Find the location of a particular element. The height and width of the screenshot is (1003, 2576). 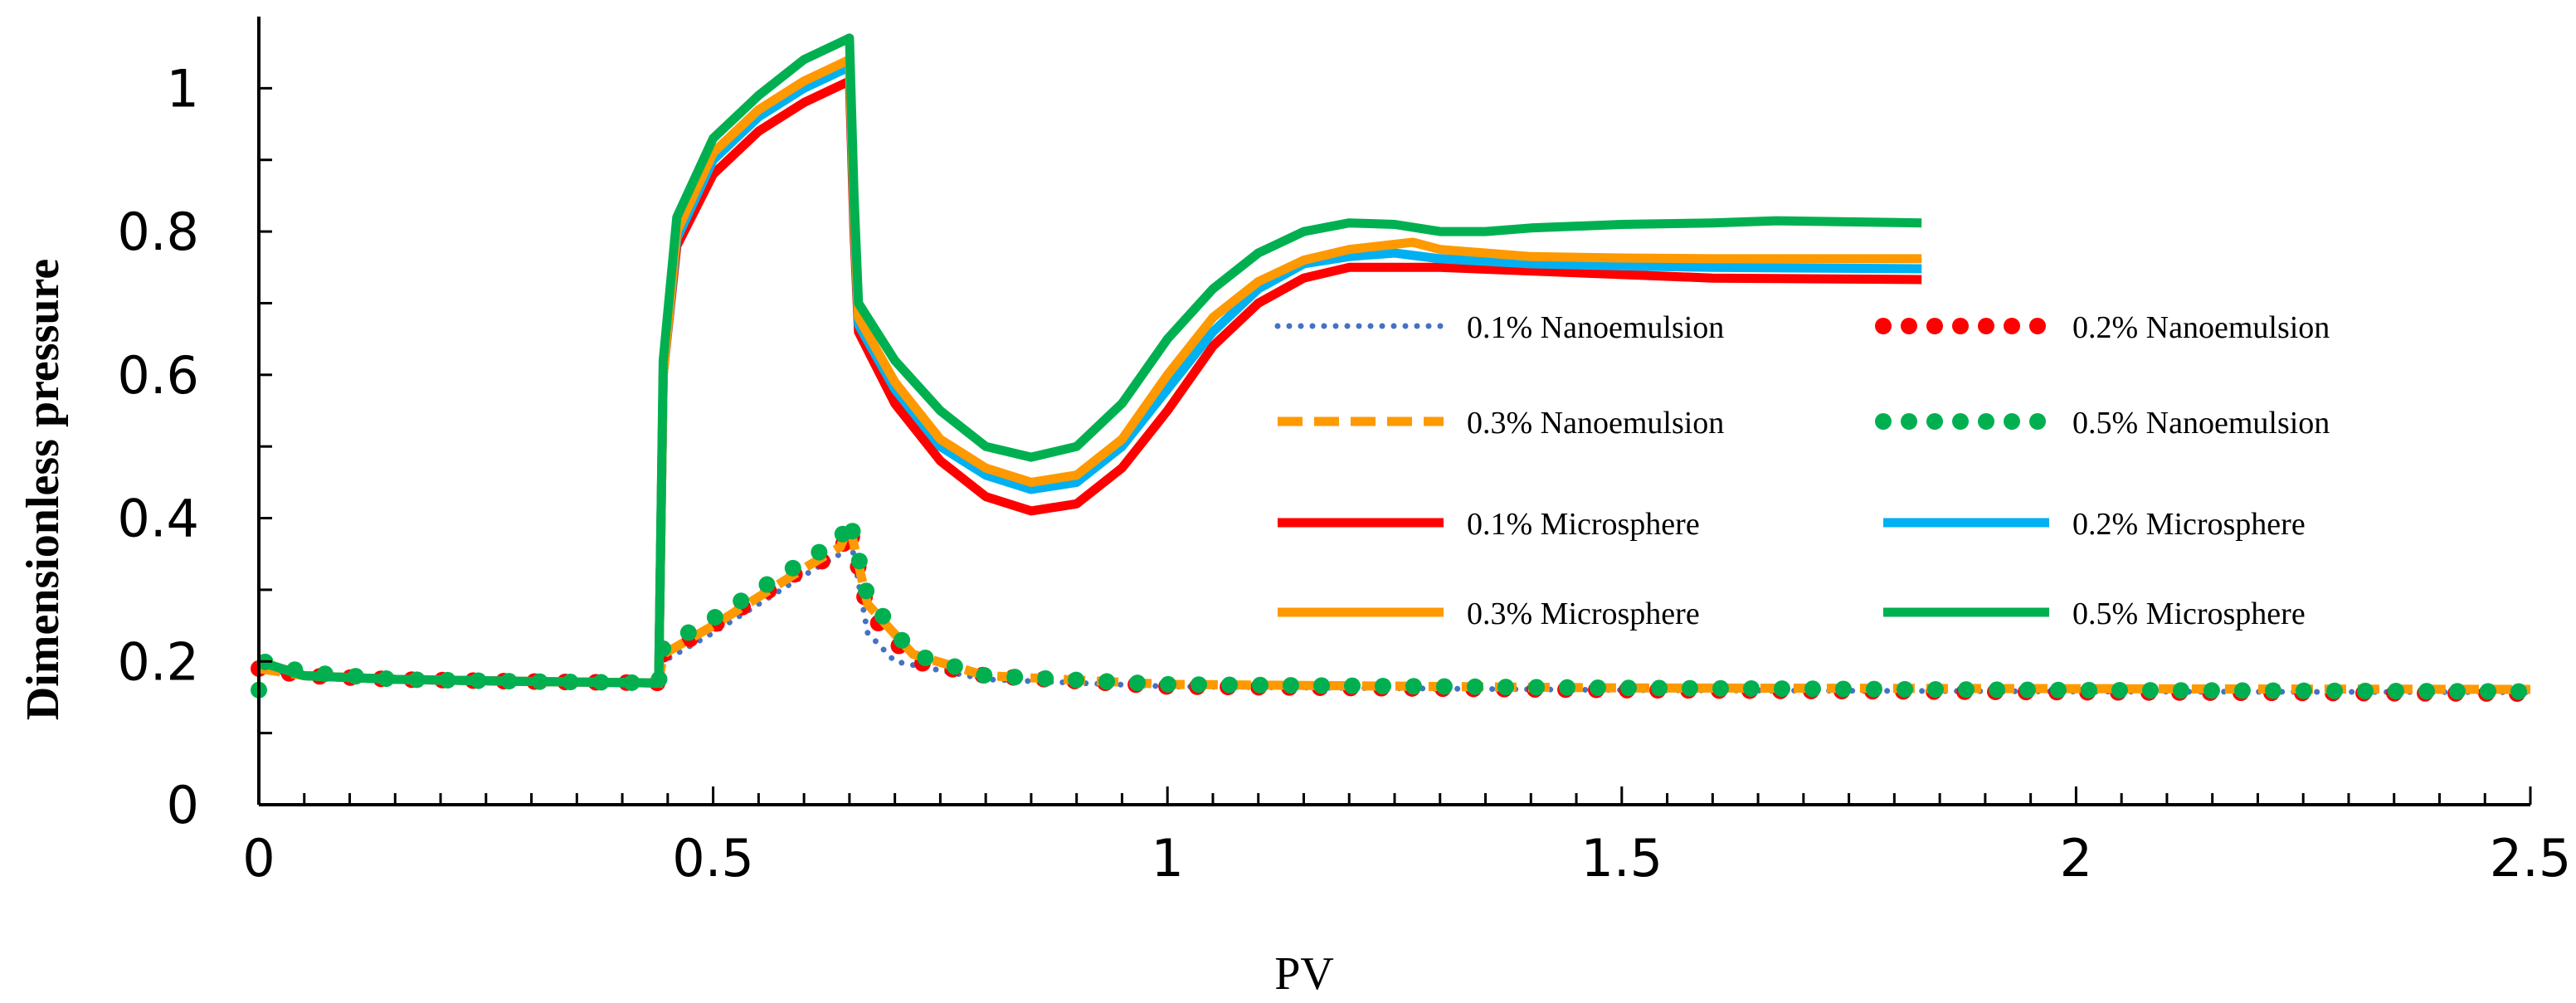

legend-label: 0.1% Nanoemulsion is located at coordinates (1595, 327).